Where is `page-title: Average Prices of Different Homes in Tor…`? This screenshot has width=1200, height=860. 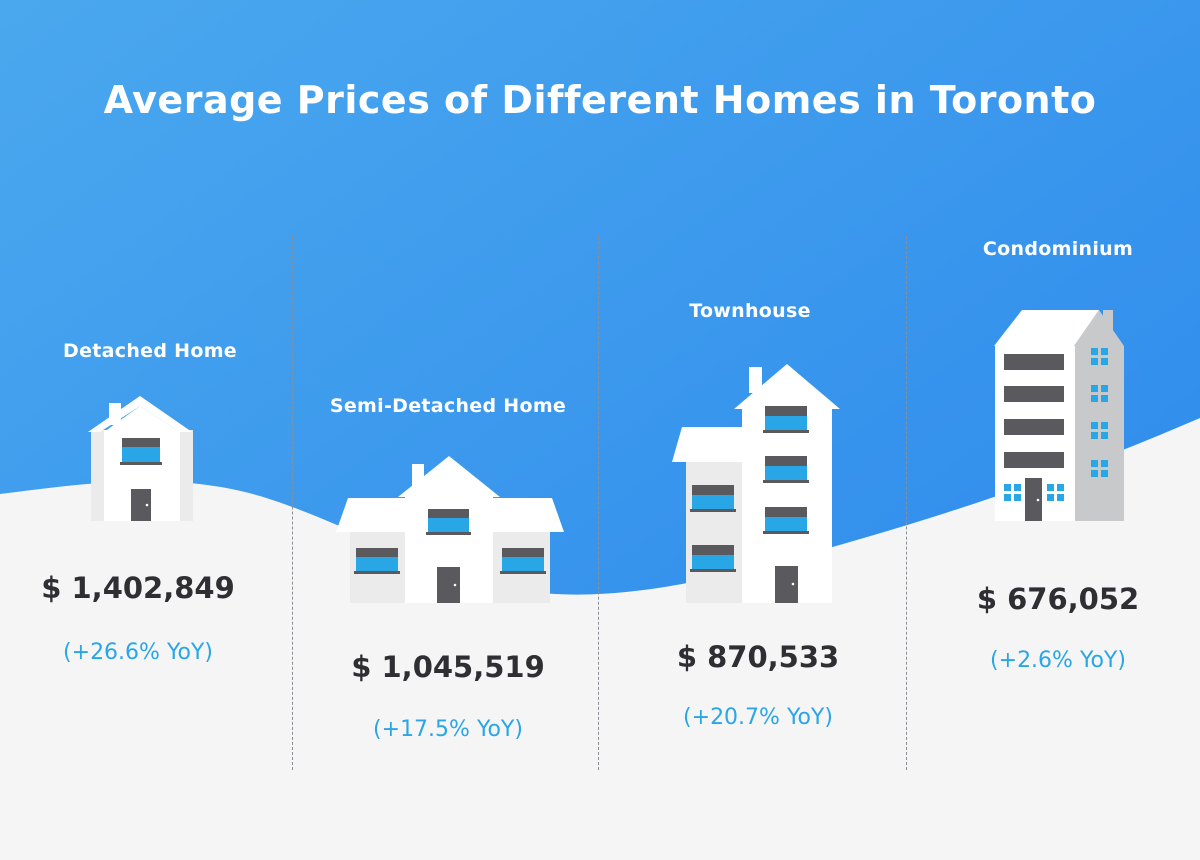 page-title: Average Prices of Different Homes in Tor… is located at coordinates (600, 100).